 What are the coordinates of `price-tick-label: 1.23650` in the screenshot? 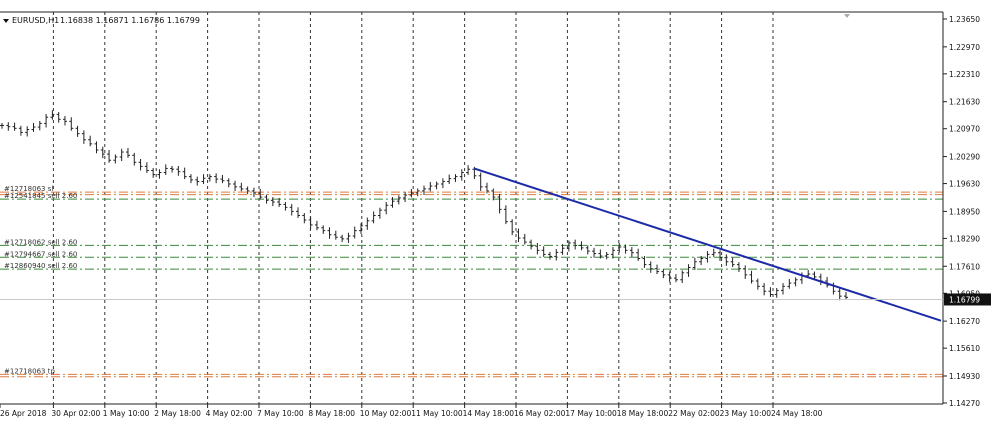 It's located at (964, 19).